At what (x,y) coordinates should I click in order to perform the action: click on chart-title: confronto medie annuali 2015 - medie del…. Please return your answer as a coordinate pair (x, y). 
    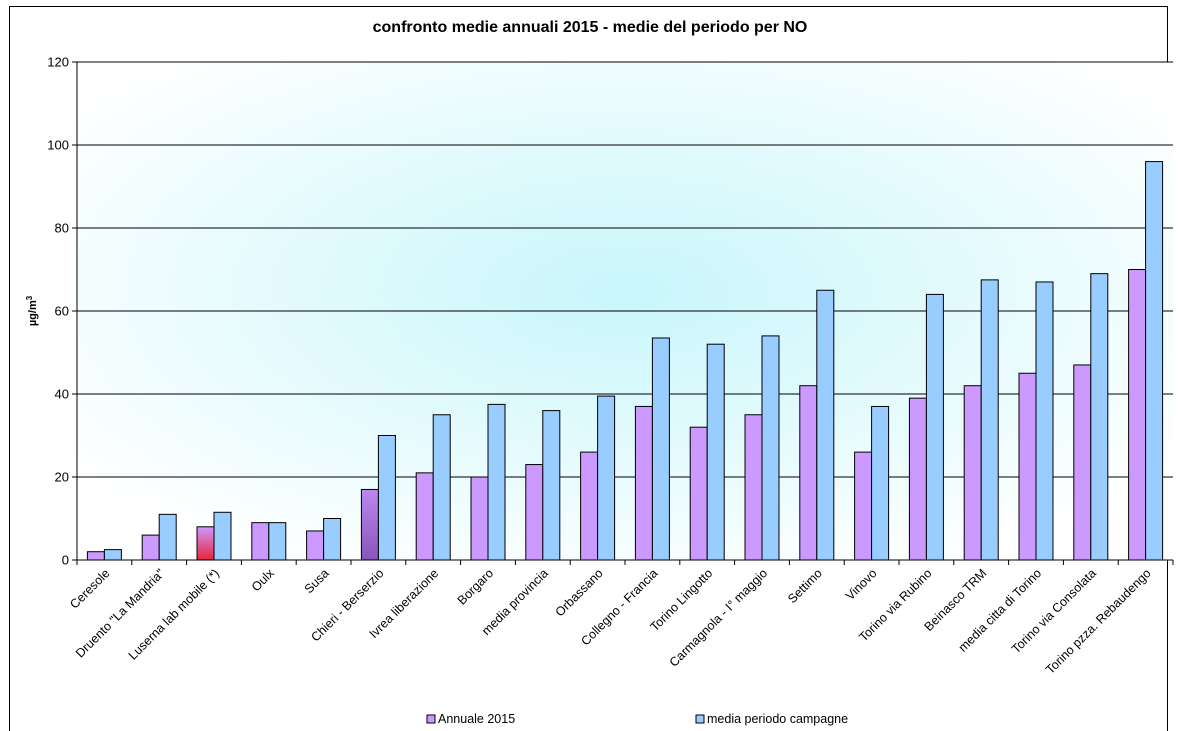
    Looking at the image, I should click on (590, 27).